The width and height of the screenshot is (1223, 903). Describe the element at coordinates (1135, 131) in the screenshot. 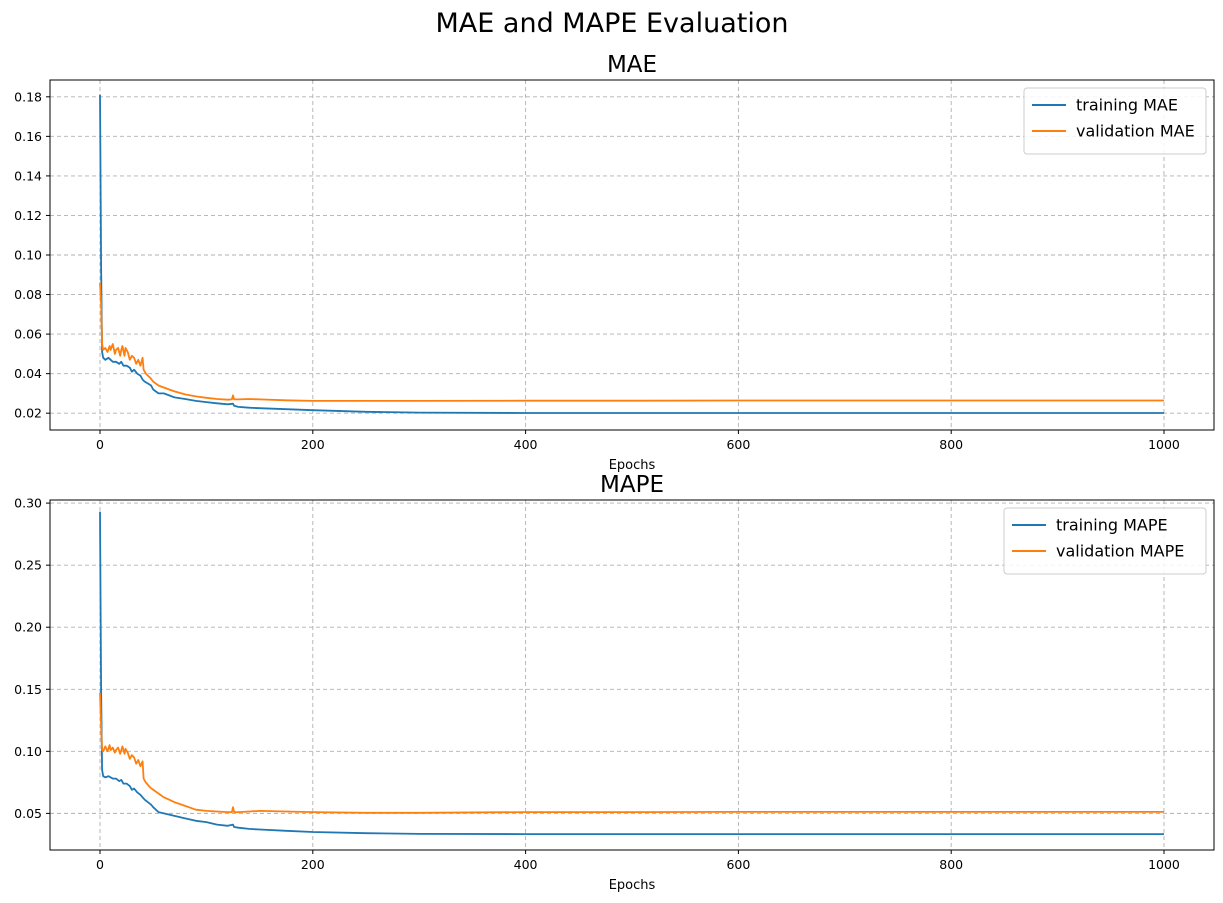

I see `legend-label: validation MAE` at that location.